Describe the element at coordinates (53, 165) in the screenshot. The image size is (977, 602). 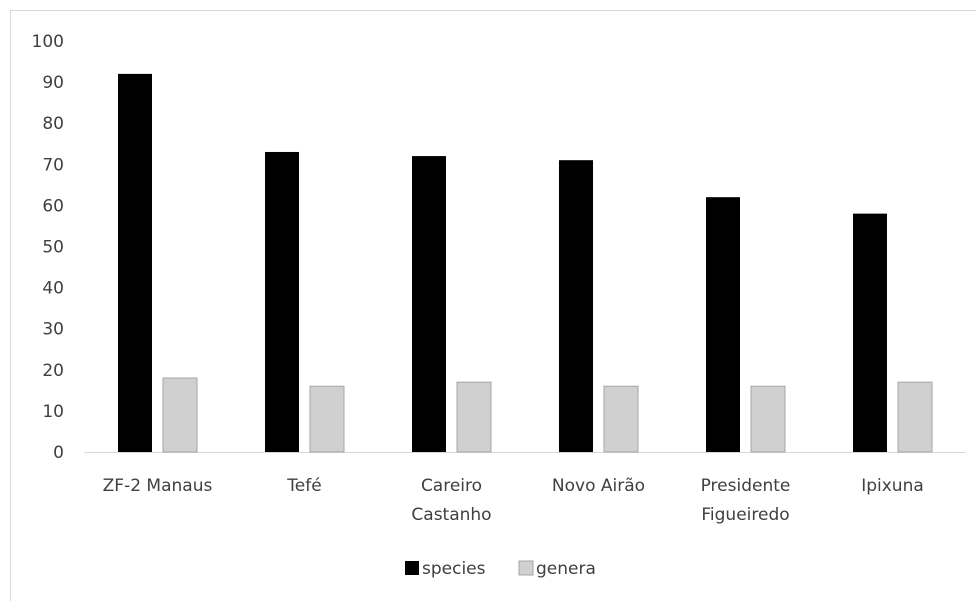
I see `y-tick-label: 70` at that location.